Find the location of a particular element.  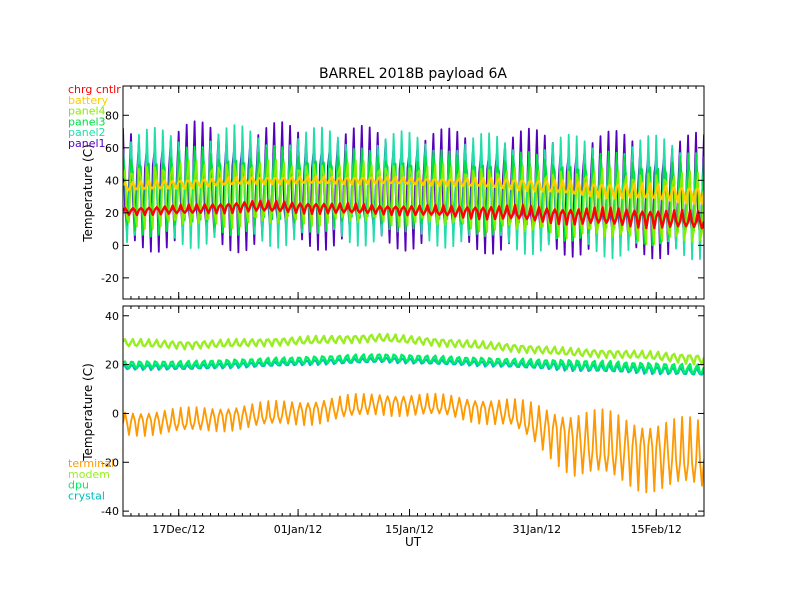

legend-entry-dpu: dpu is located at coordinates (78, 485).